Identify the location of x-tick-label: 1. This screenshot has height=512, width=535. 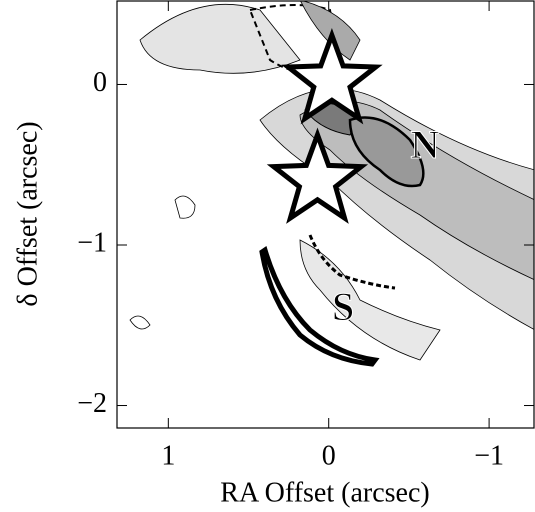
(168, 455).